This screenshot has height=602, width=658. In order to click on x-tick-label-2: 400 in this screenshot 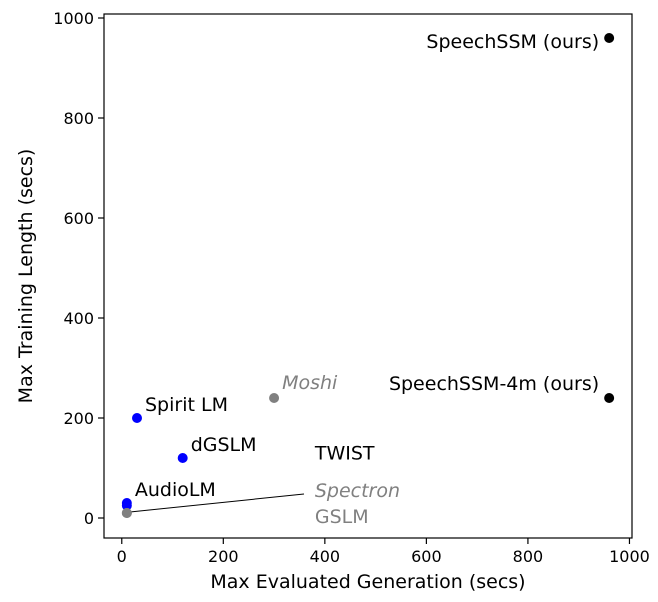, I will do `click(325, 556)`.